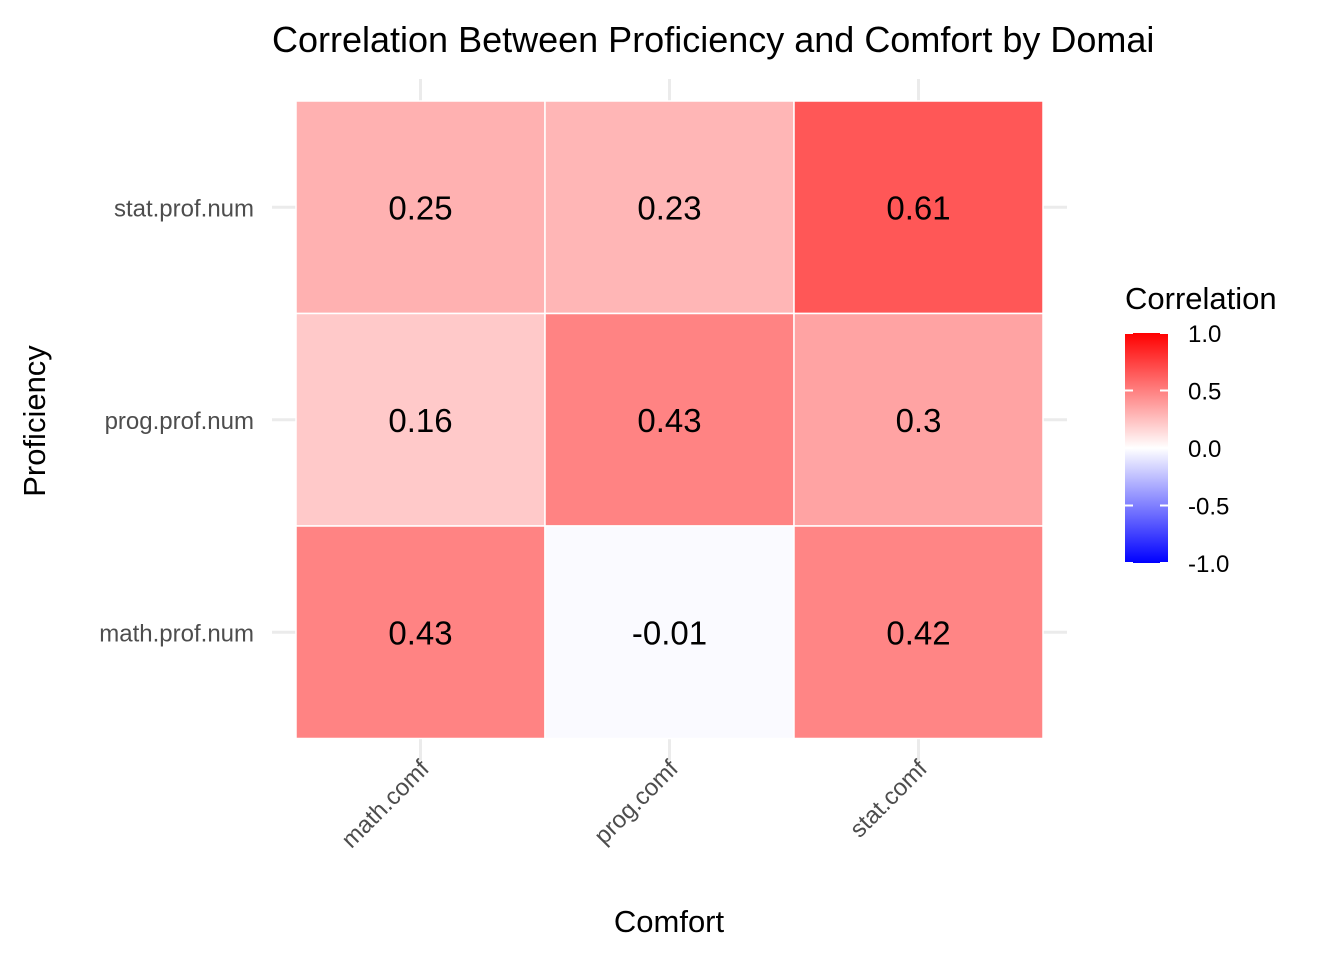 Image resolution: width=1344 pixels, height=965 pixels. I want to click on legend-tick-label: 0.5, so click(1204, 392).